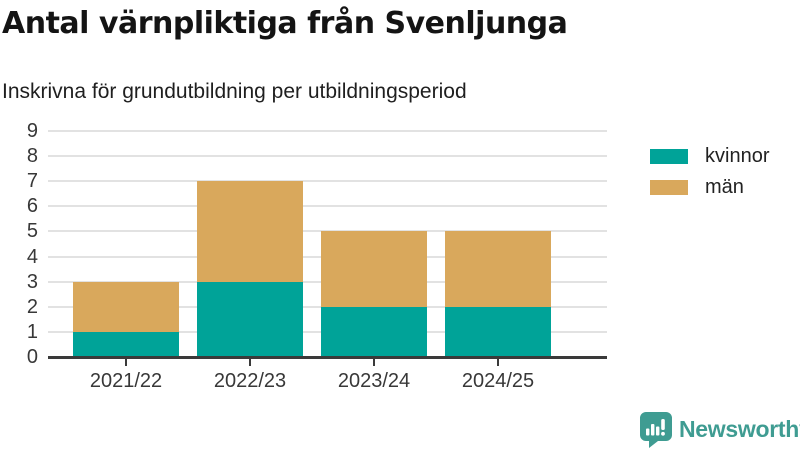 The image size is (800, 450). I want to click on newsworthy-logo-icon, so click(656, 430).